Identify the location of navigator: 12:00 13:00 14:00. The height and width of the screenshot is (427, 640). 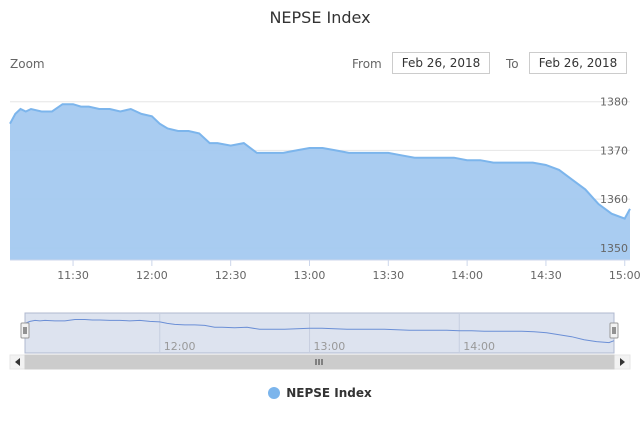
(320, 341).